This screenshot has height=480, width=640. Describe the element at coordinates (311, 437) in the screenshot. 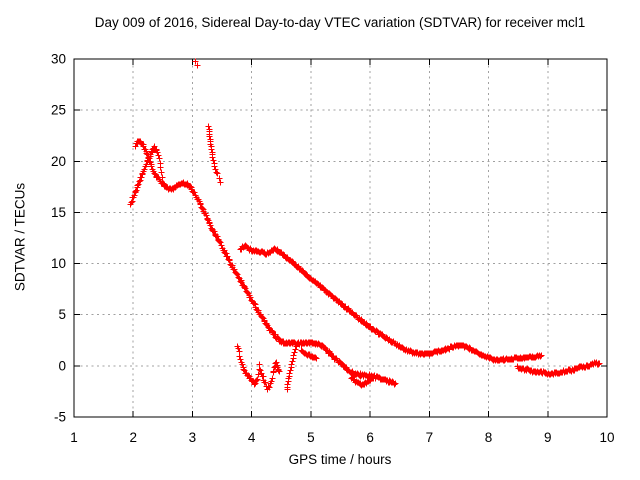

I see `x-tick-label: 5` at that location.